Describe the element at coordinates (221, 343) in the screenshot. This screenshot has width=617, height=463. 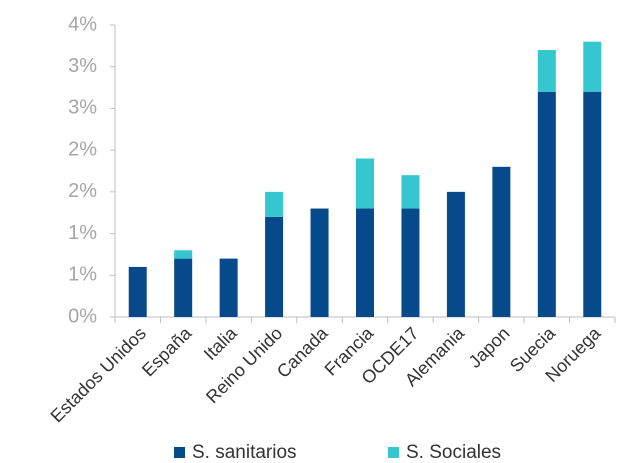
I see `x-tick-label: Italia` at that location.